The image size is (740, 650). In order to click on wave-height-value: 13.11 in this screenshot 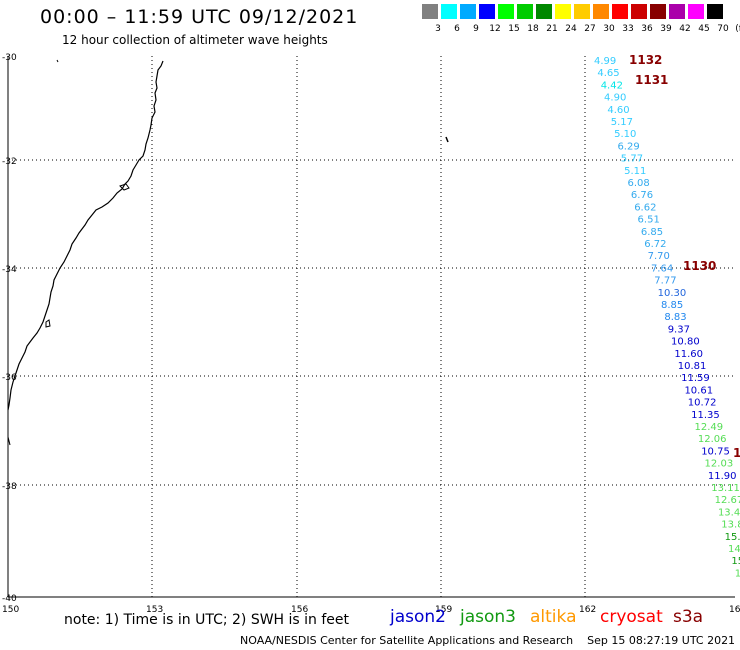, I will do `click(725, 488)`.